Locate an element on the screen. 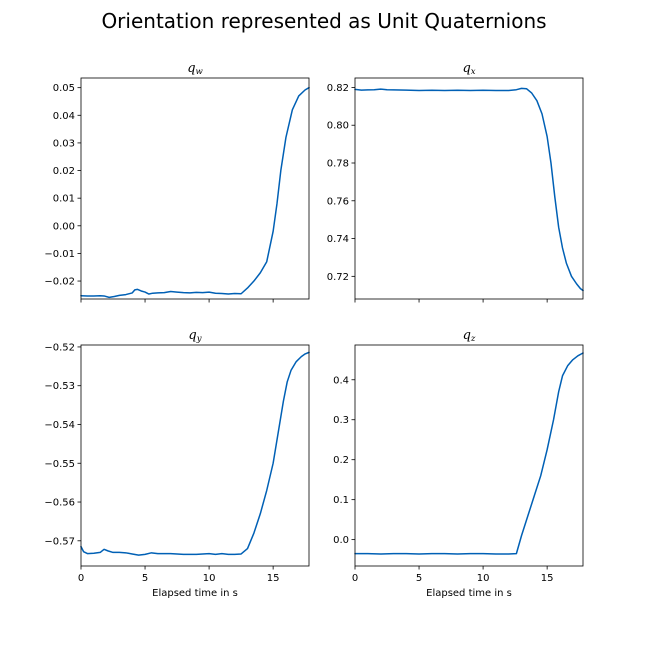  axes-frame-qy is located at coordinates (195, 455).